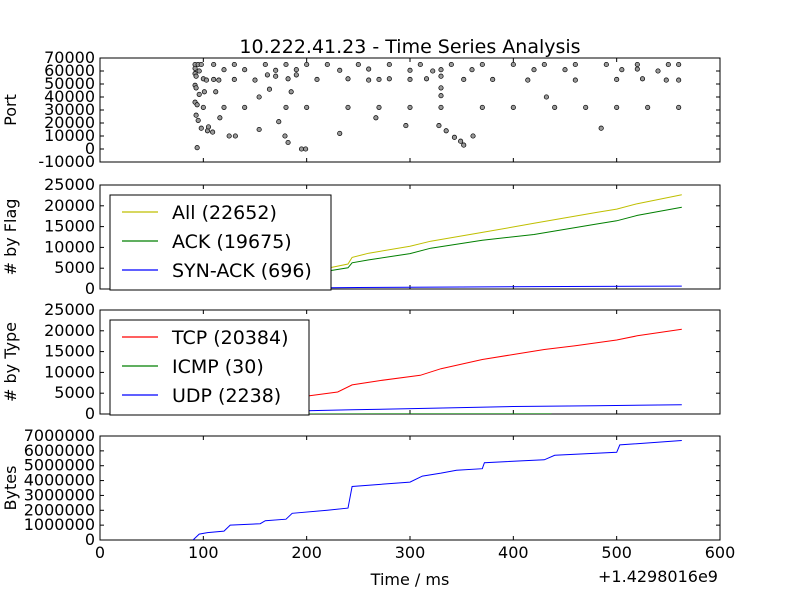  What do you see at coordinates (409, 47) in the screenshot?
I see `chart-title: 10.222.41.23 - Time Series Analysis` at bounding box center [409, 47].